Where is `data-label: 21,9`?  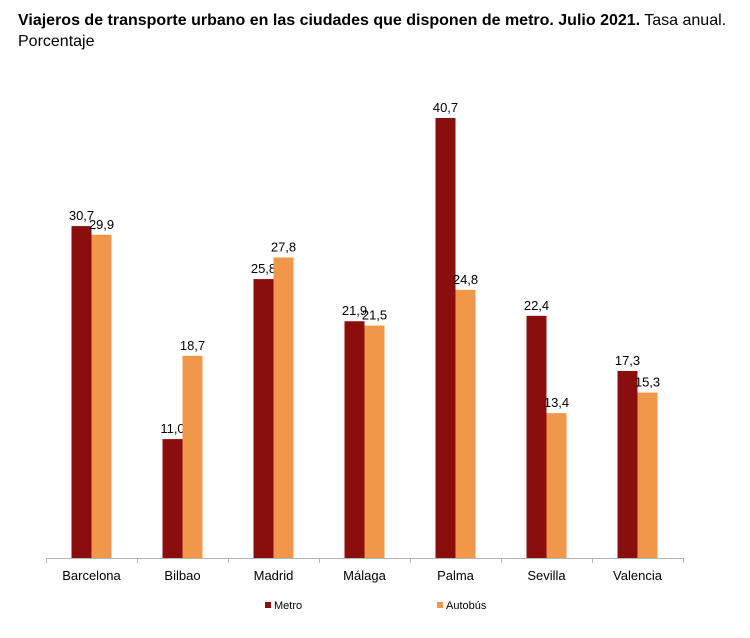
data-label: 21,9 is located at coordinates (354, 310).